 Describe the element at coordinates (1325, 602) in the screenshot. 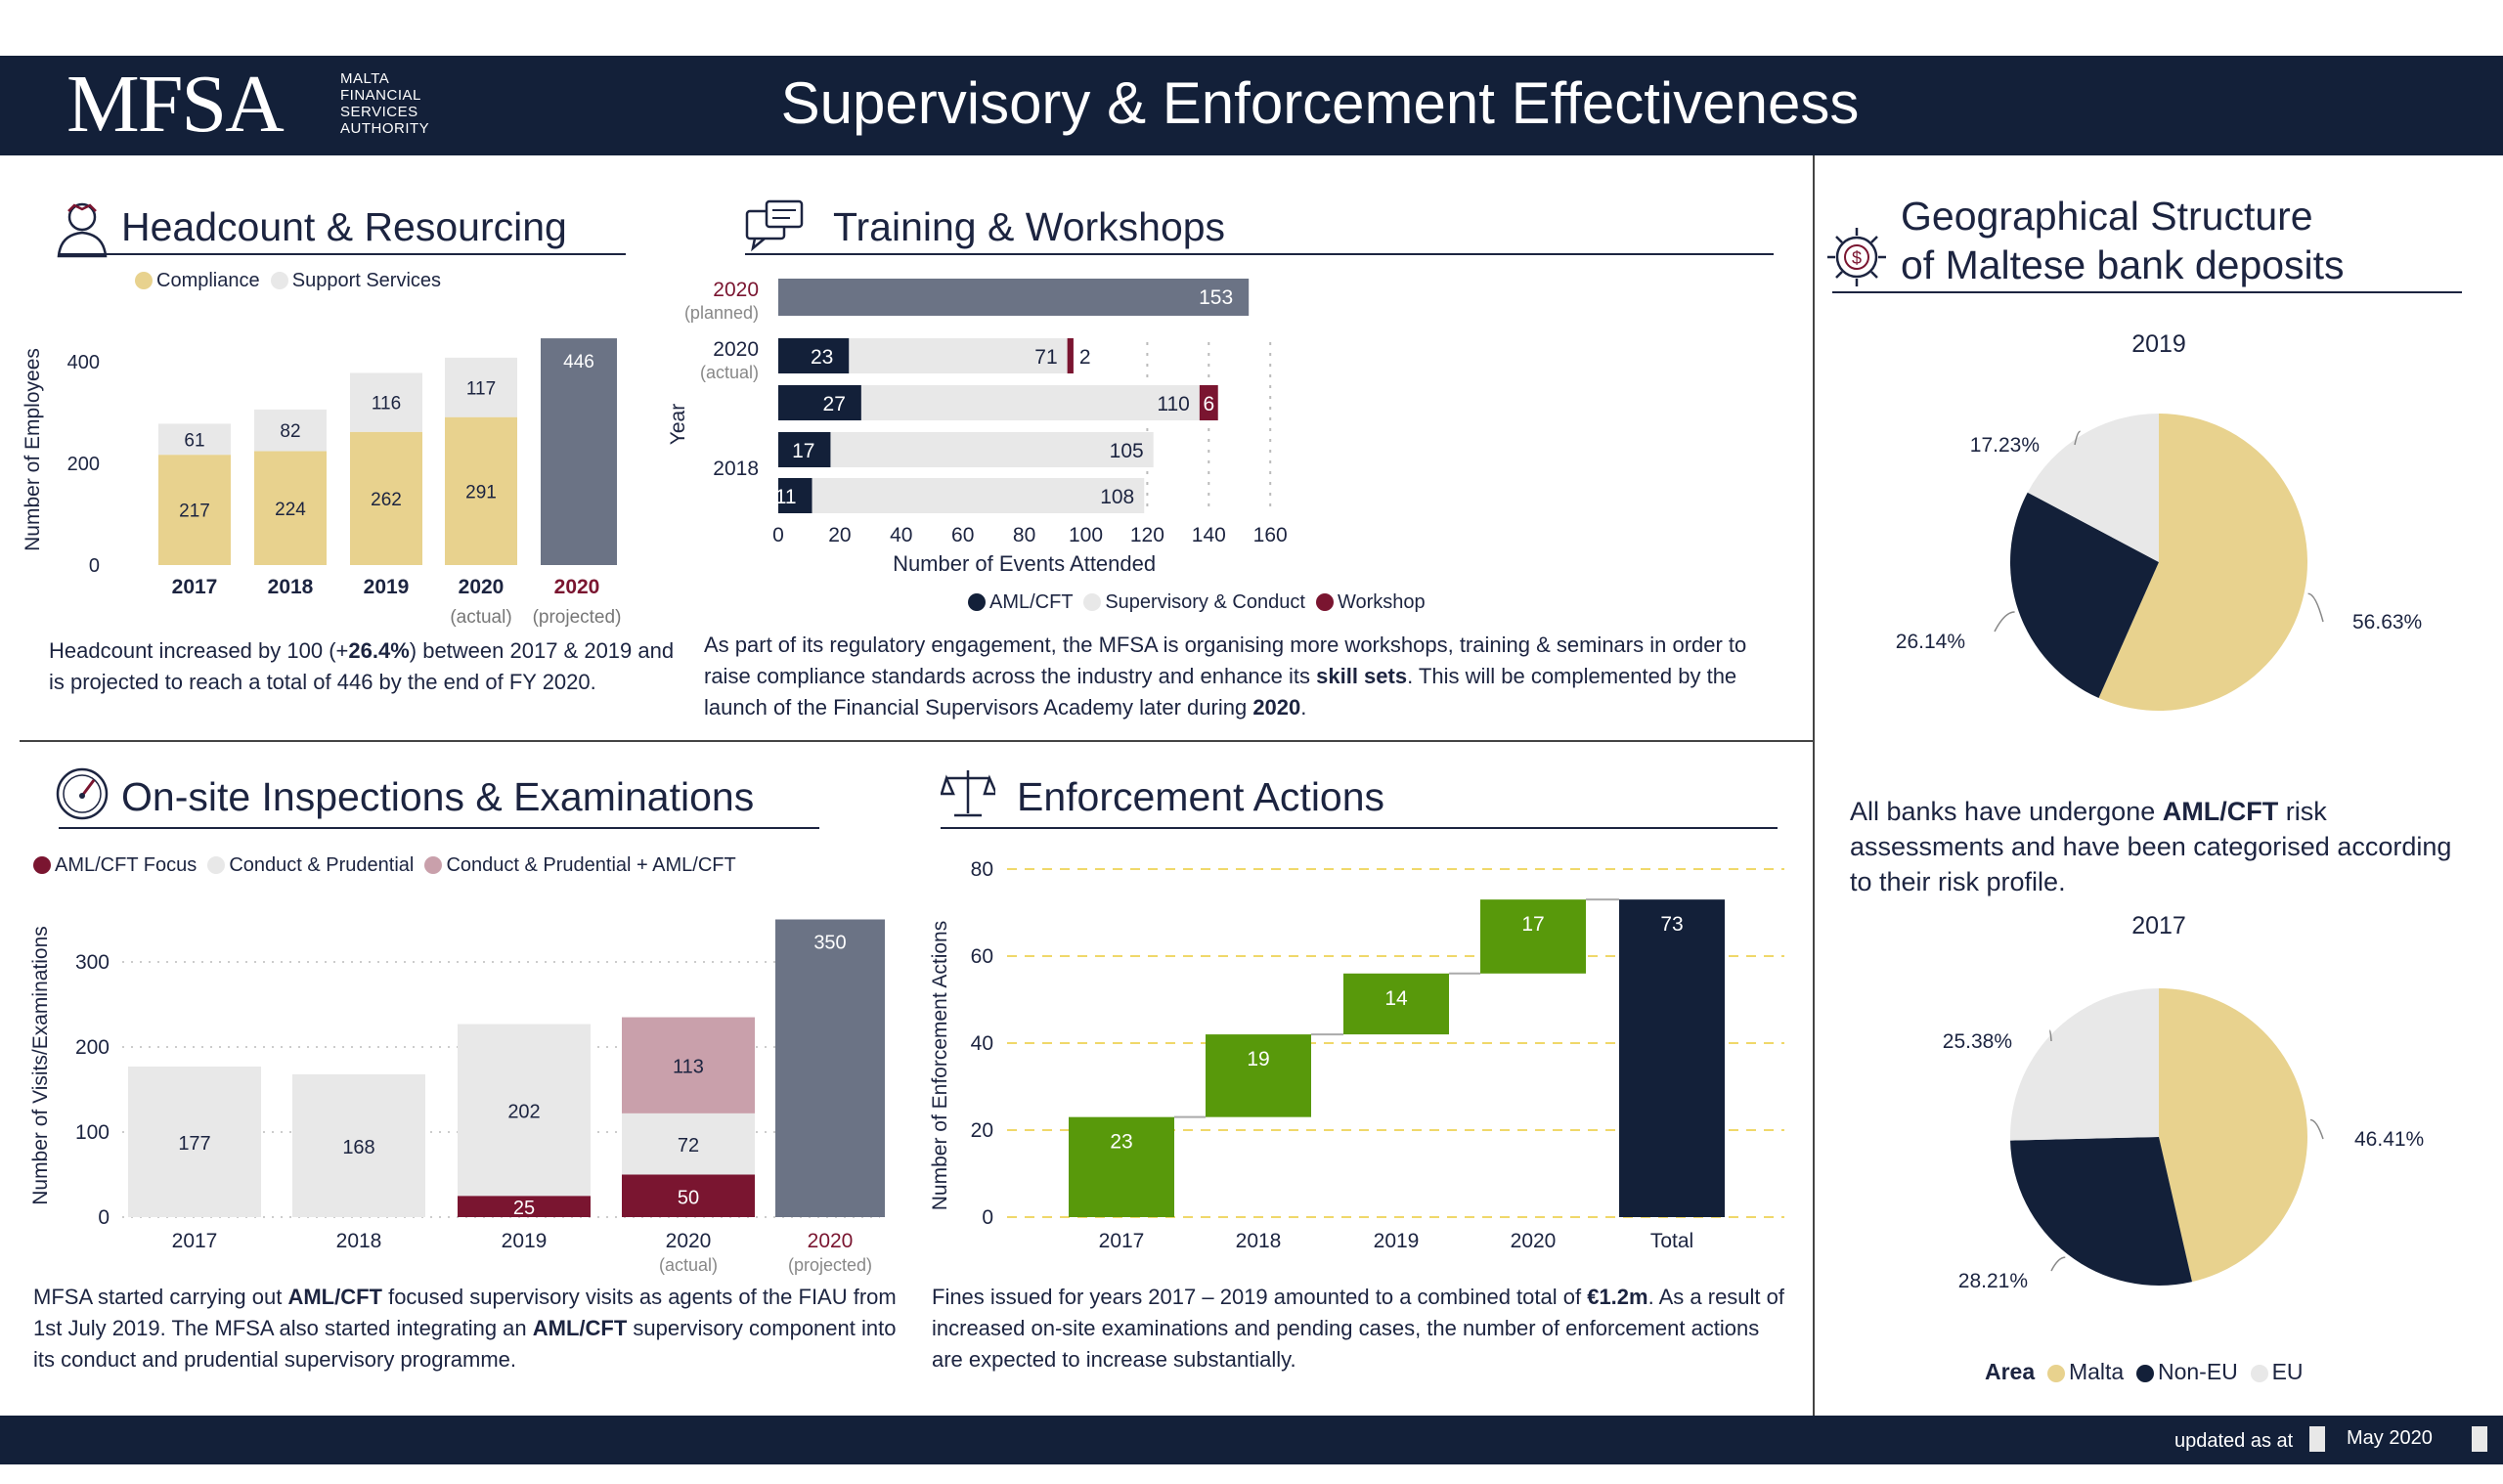

I see `legend-swatch-workshop` at that location.